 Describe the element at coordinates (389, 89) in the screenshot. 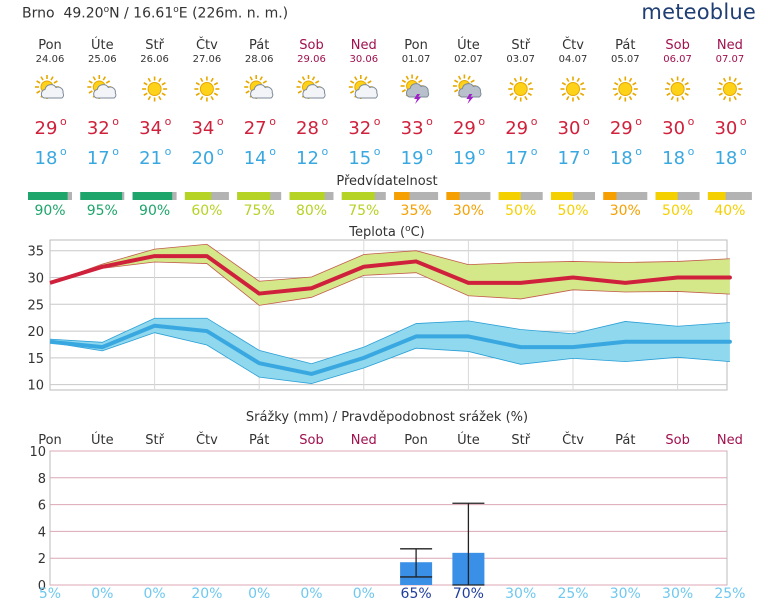

I see `weather-icon-row` at that location.